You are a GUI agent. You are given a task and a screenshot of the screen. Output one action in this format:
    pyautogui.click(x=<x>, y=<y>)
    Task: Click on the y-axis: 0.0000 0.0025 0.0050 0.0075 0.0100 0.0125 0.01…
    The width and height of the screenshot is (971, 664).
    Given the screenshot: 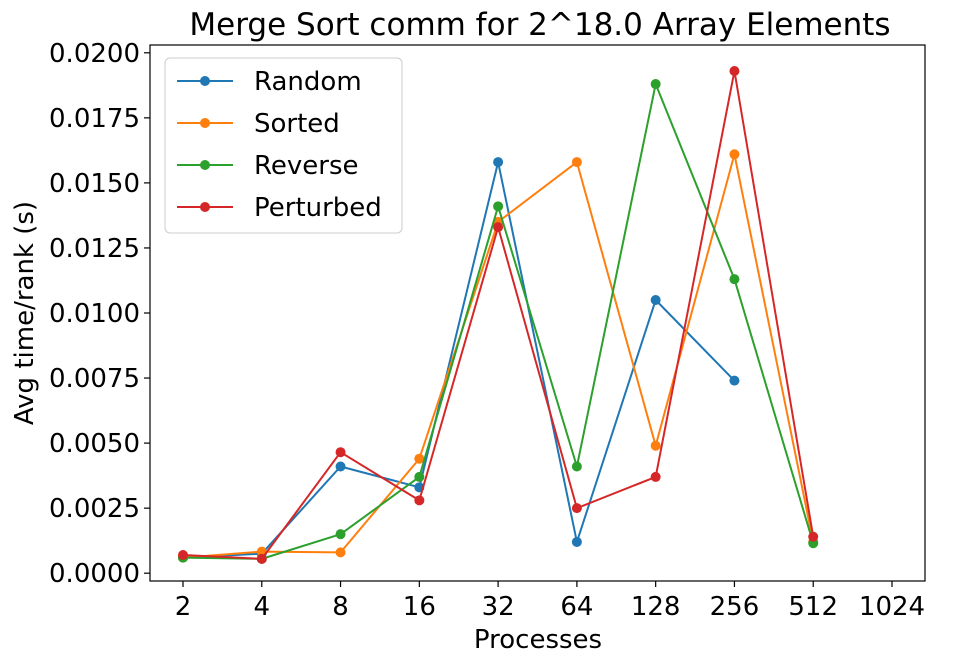 What is the action you would take?
    pyautogui.click(x=99, y=314)
    